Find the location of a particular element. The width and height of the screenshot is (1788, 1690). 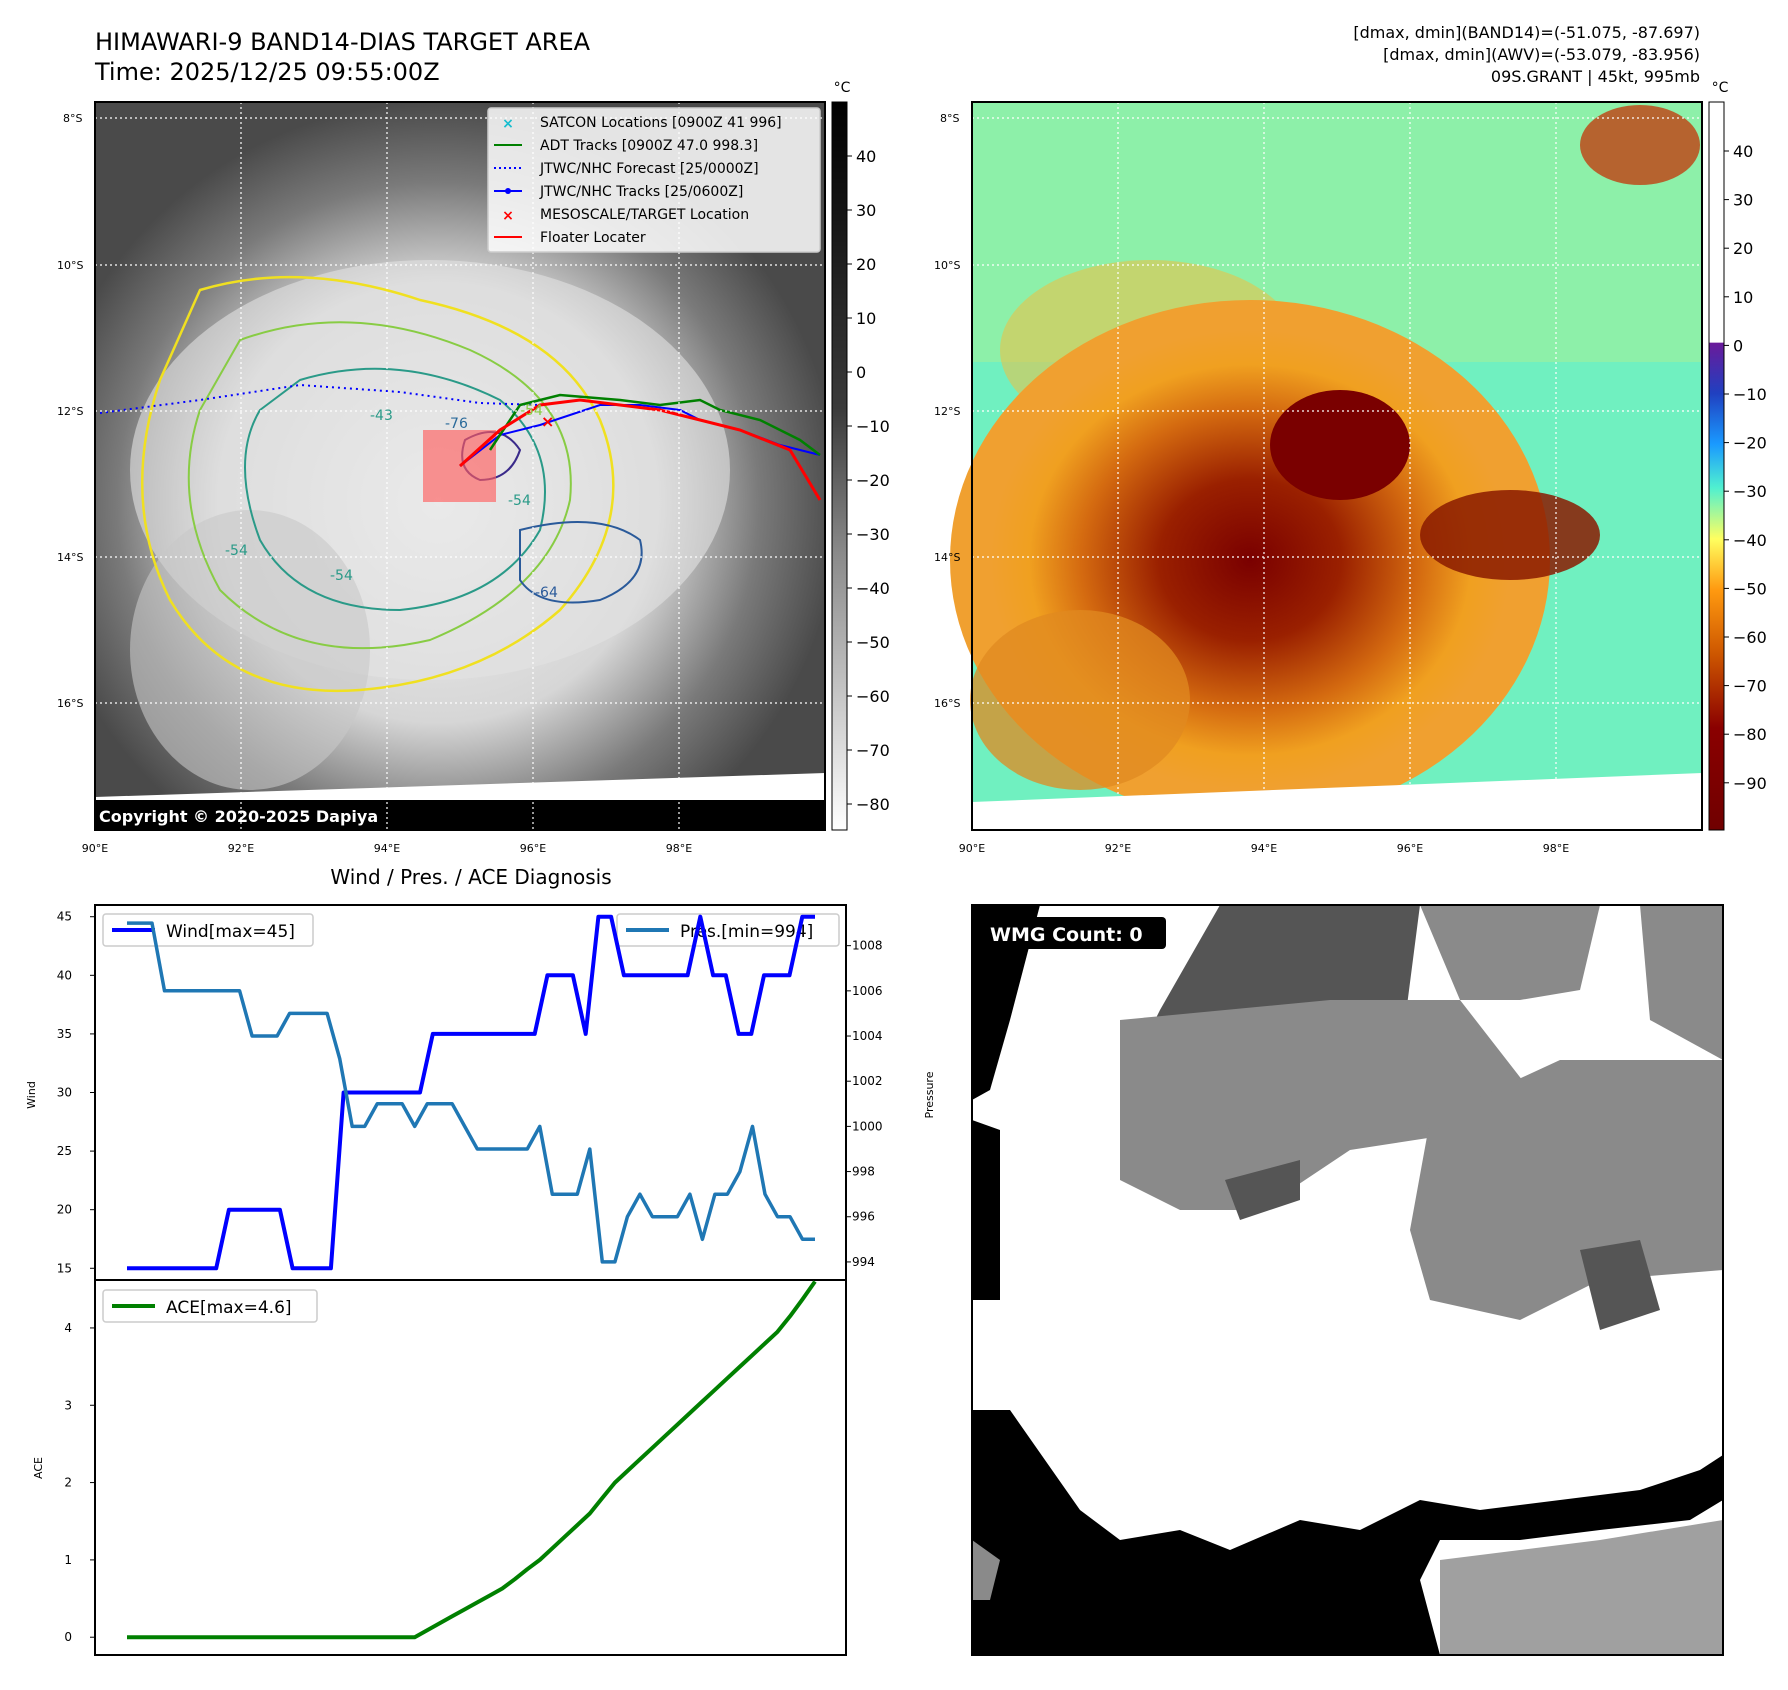

wmg-count: WMG Count: 0 is located at coordinates (1066, 935).